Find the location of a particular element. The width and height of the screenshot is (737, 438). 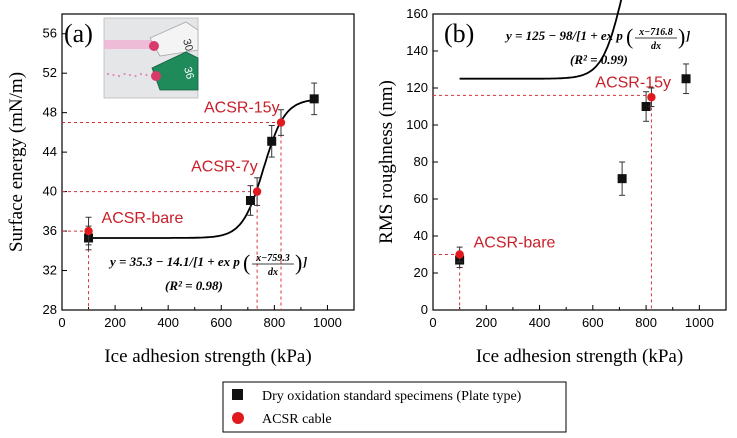

panel-b-equation-numerator: x−716.8 is located at coordinates (655, 32).